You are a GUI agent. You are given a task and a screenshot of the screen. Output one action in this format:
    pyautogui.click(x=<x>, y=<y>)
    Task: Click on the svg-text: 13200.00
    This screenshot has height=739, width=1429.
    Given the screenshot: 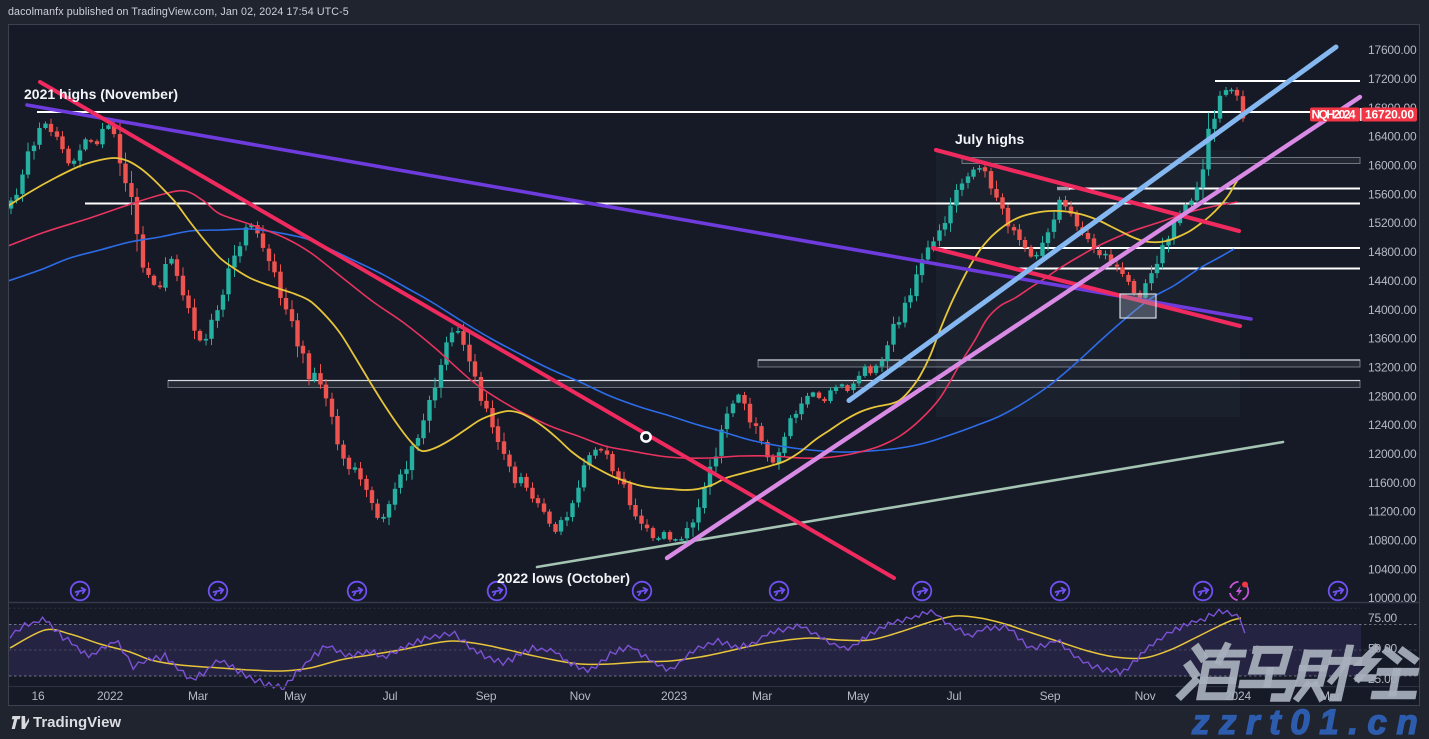 What is the action you would take?
    pyautogui.click(x=1392, y=367)
    